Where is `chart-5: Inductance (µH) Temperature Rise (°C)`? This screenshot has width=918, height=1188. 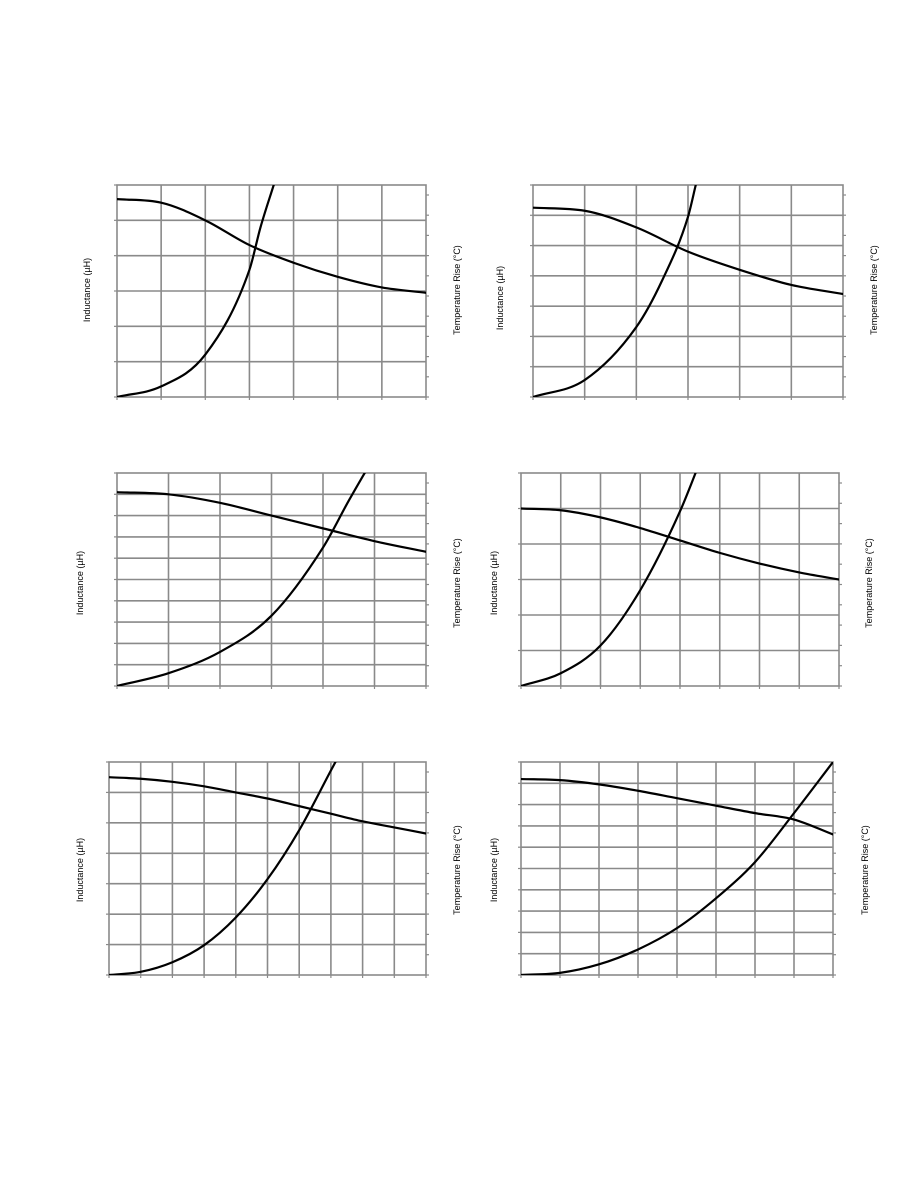
chart-5: Inductance (µH) Temperature Rise (°C) is located at coordinates (268, 869).